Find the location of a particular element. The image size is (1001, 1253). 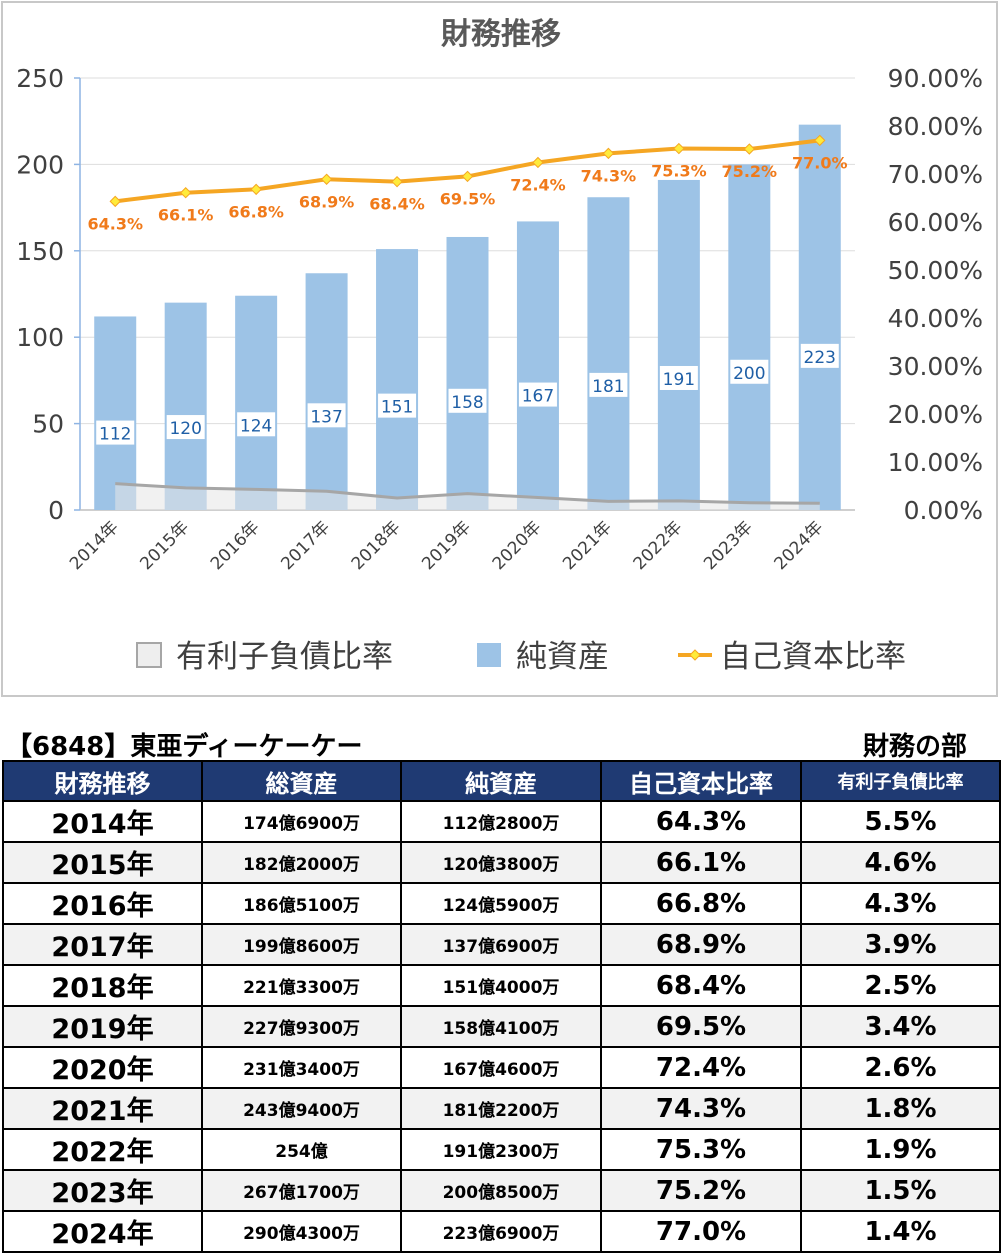

y-tick-label-left: 0 is located at coordinates (56, 510).